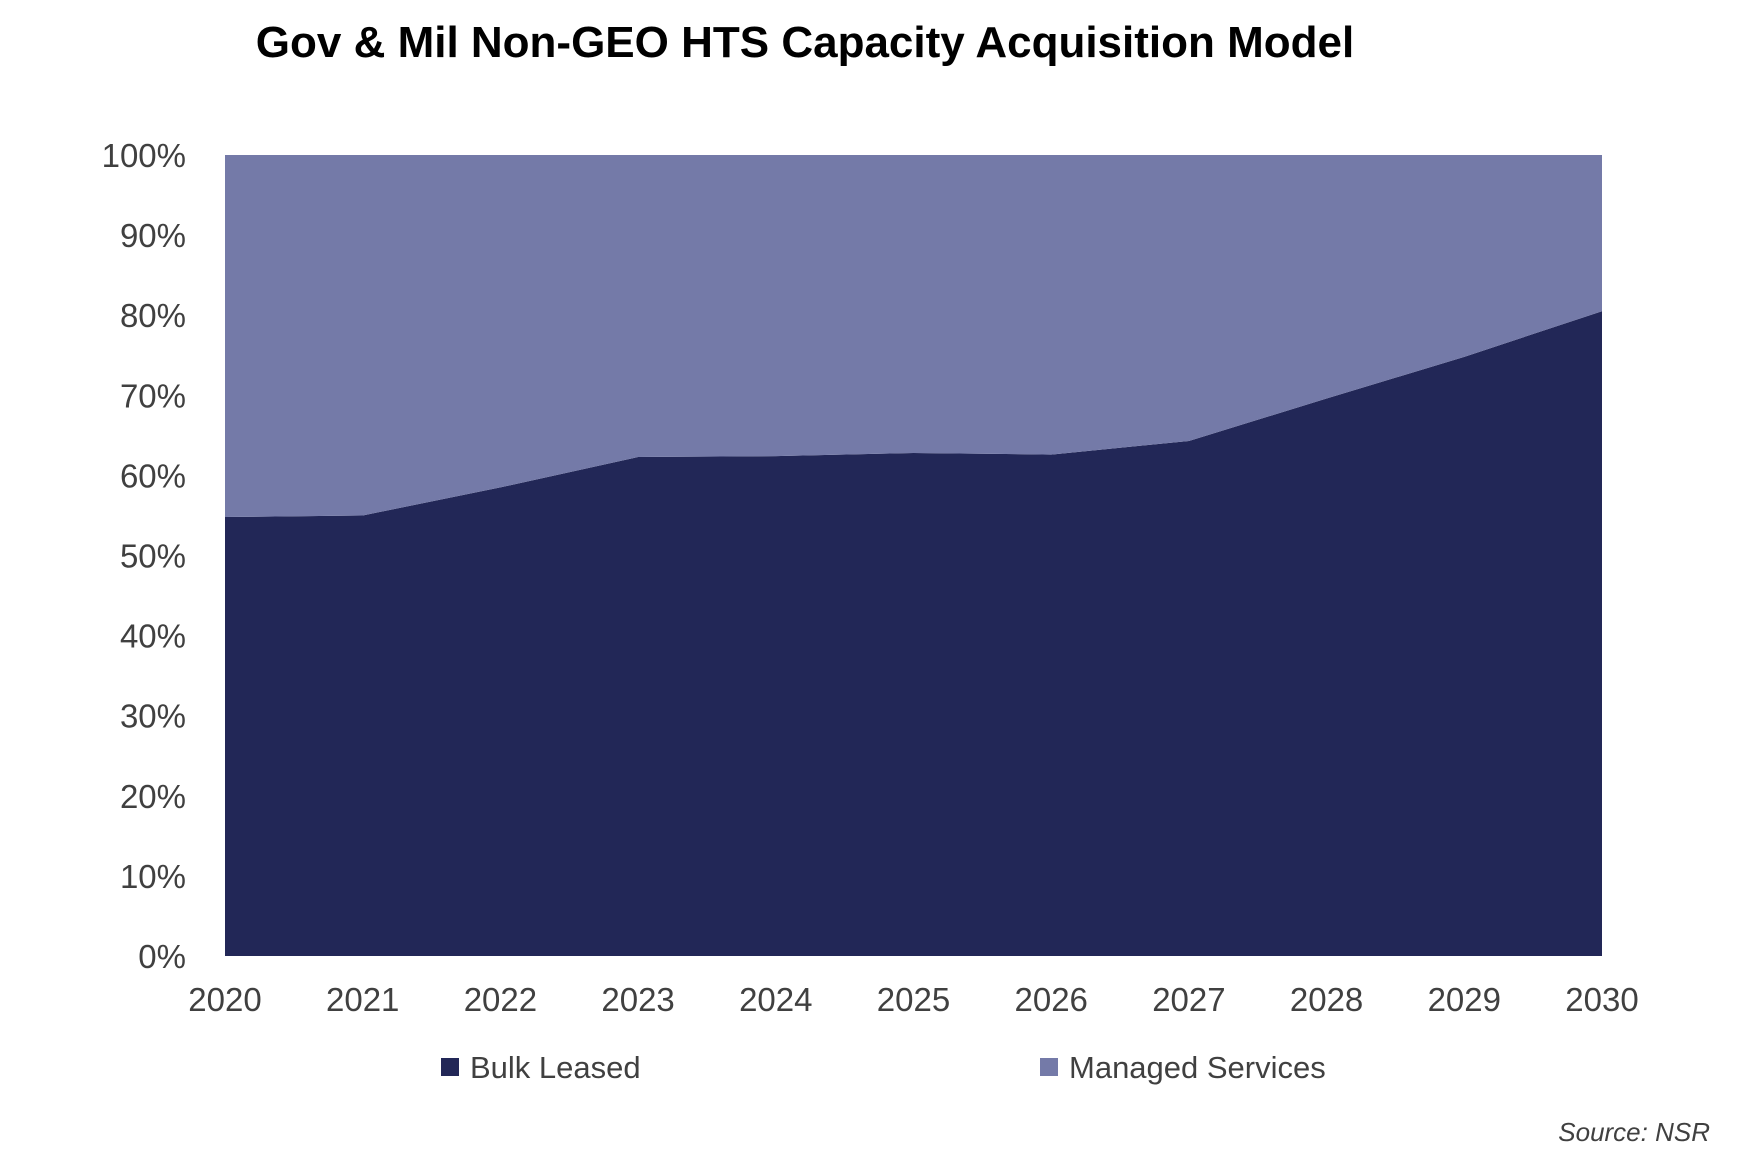 This screenshot has width=1737, height=1160. I want to click on legend-swatch-bulk-leased, so click(450, 1067).